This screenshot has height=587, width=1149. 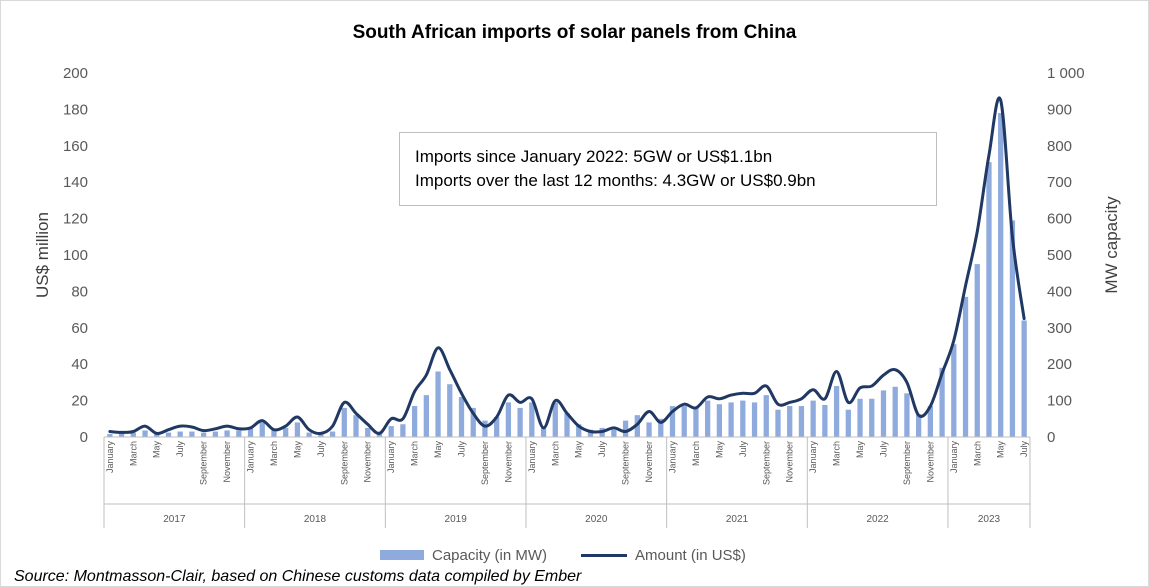 What do you see at coordinates (1059, 255) in the screenshot?
I see `y2-tick-label: 500` at bounding box center [1059, 255].